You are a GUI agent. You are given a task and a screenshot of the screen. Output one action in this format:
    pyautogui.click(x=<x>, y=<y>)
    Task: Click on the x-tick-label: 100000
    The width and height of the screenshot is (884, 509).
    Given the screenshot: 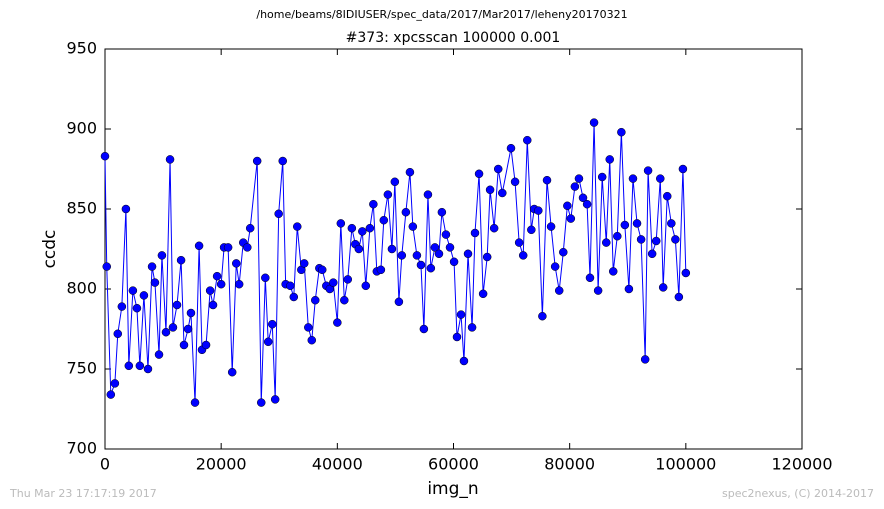 What is the action you would take?
    pyautogui.click(x=685, y=464)
    